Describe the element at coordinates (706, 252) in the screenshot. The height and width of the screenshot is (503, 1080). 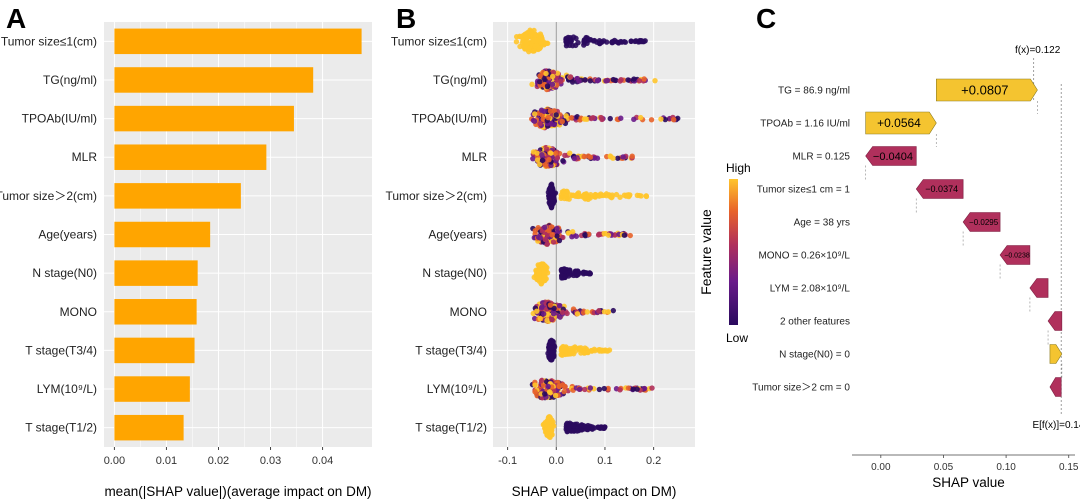
I see `colorbar-title: Feature value` at that location.